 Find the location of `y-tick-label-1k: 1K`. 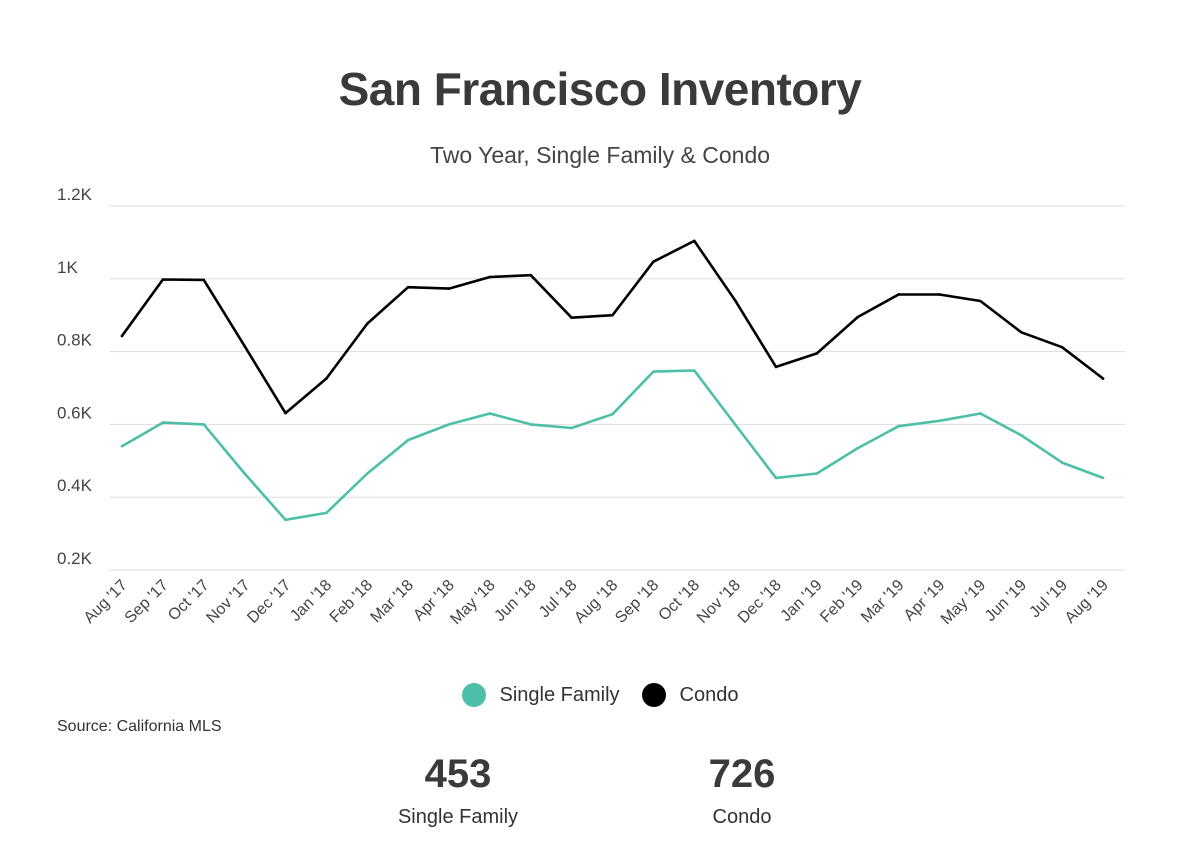

y-tick-label-1k: 1K is located at coordinates (67, 267).